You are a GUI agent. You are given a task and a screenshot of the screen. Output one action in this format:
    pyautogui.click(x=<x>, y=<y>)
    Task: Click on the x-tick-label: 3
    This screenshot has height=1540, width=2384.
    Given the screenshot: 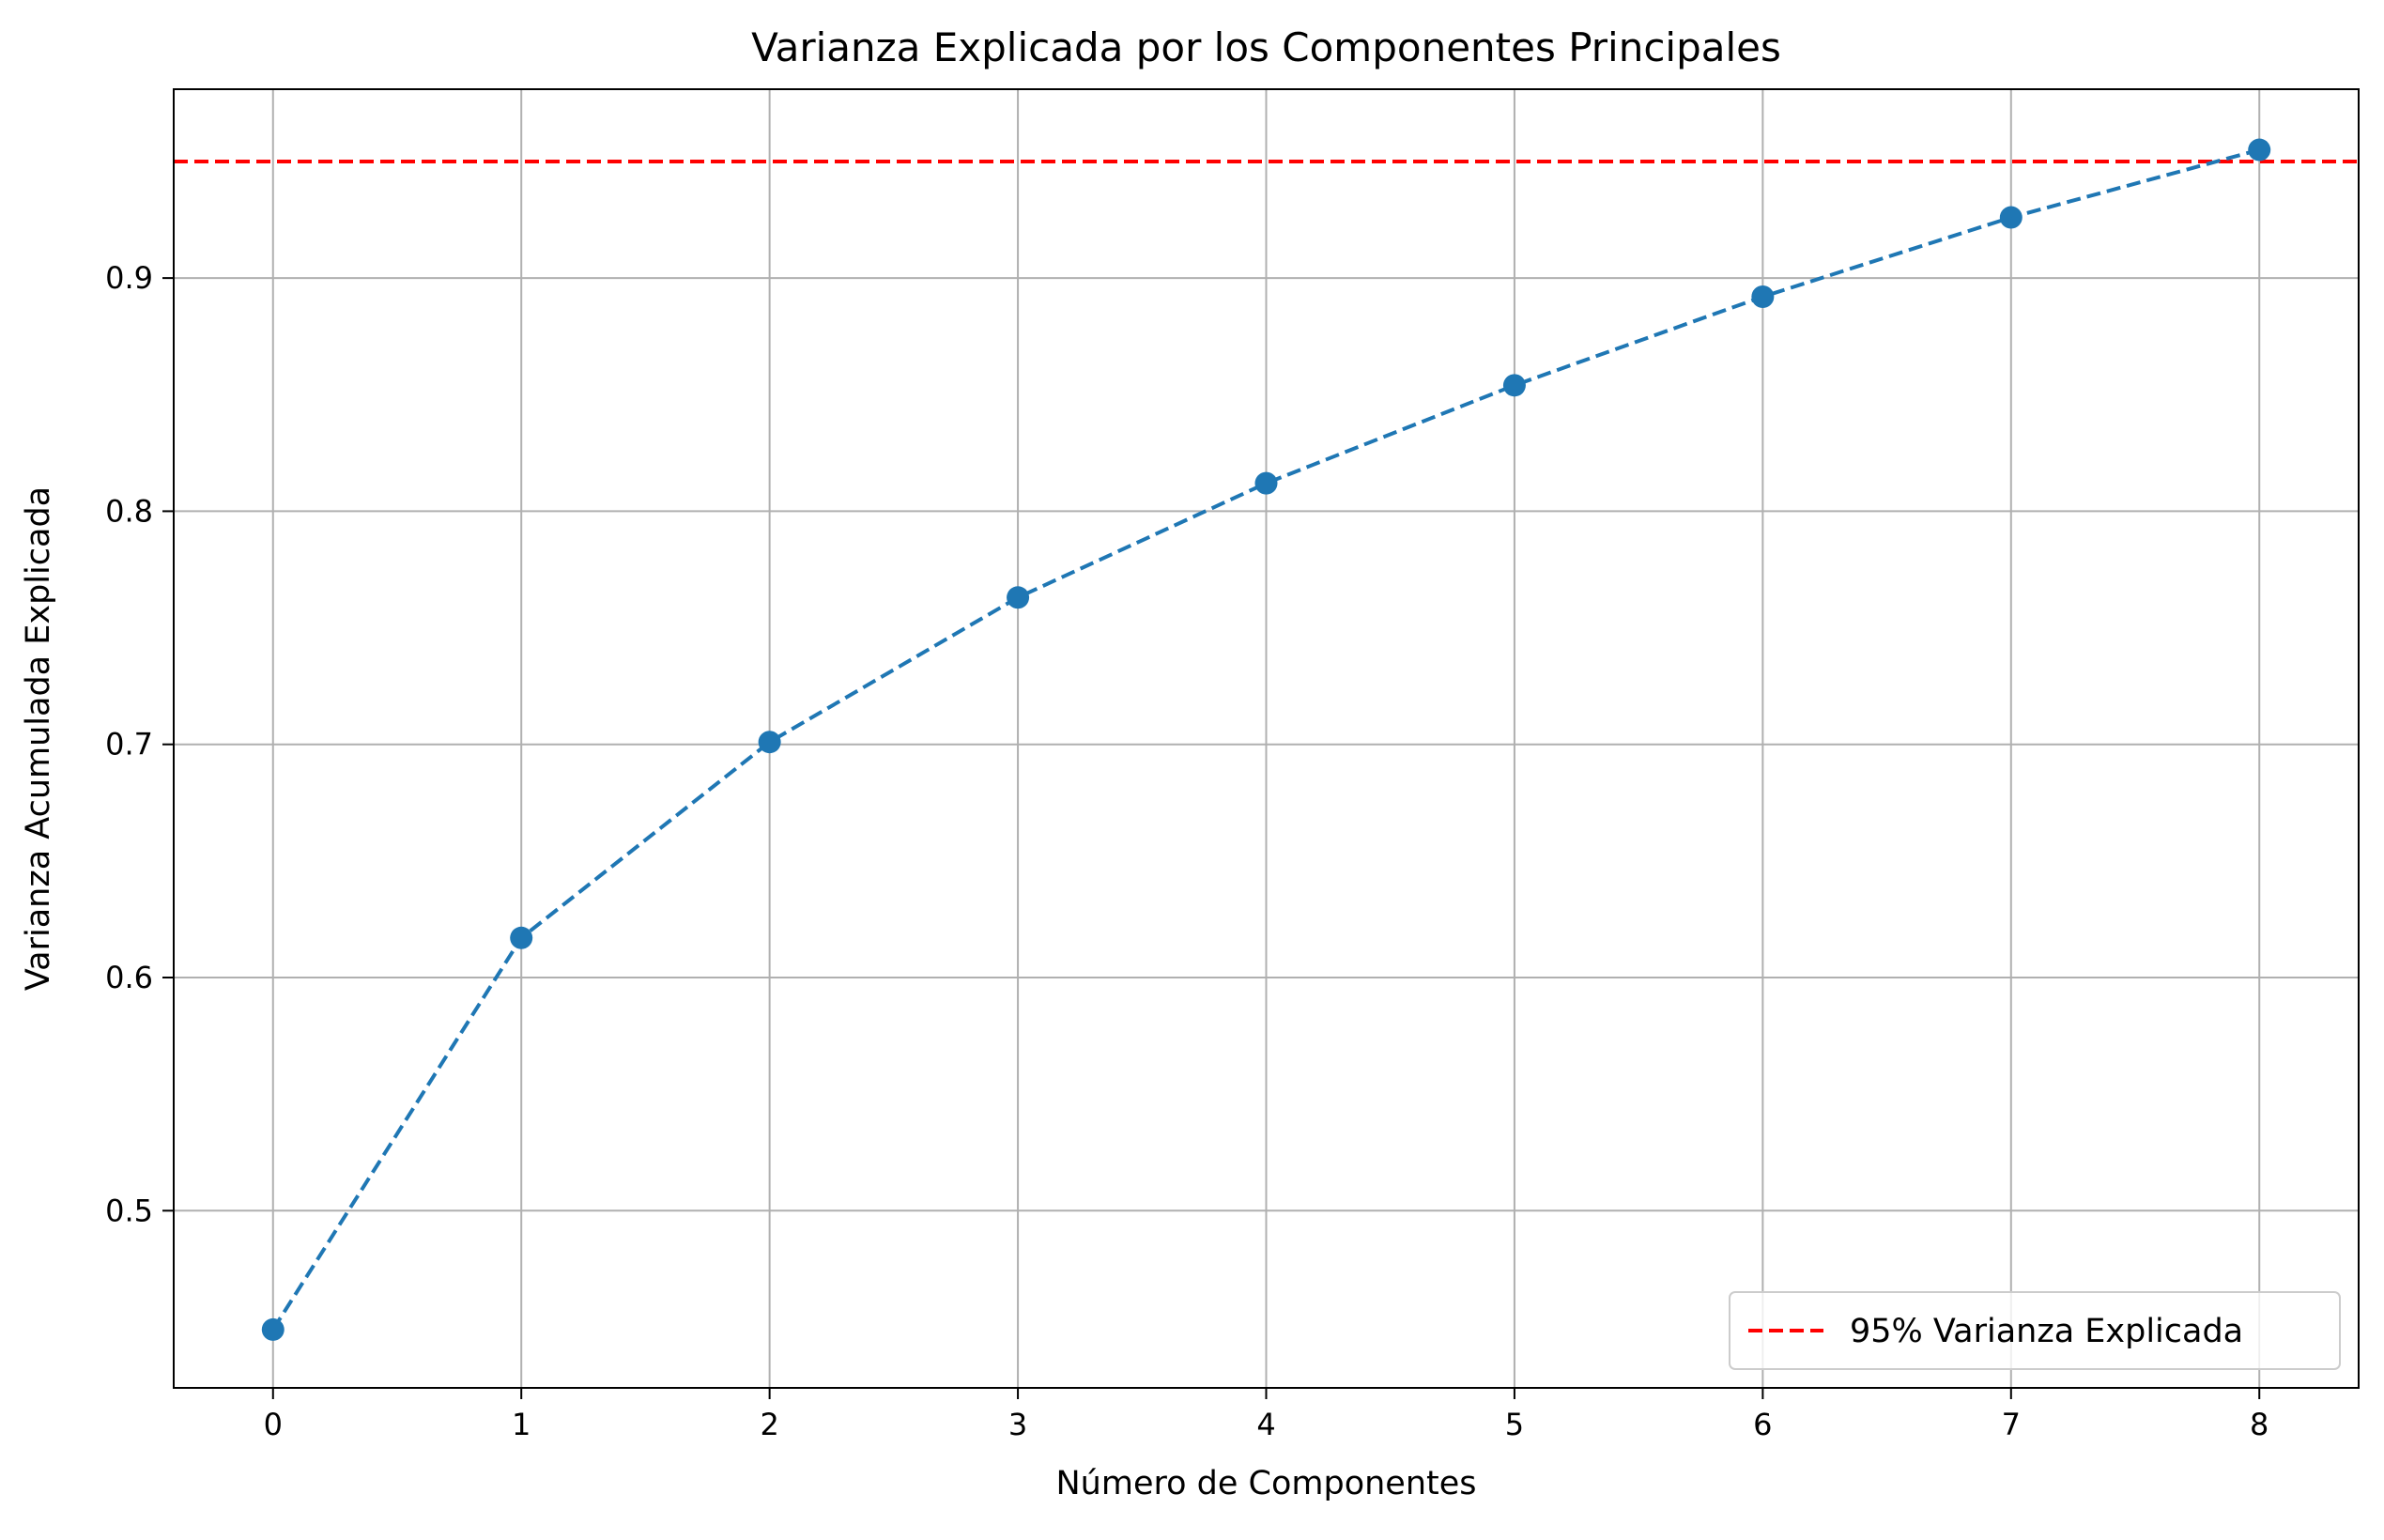 What is the action you would take?
    pyautogui.click(x=1017, y=1424)
    